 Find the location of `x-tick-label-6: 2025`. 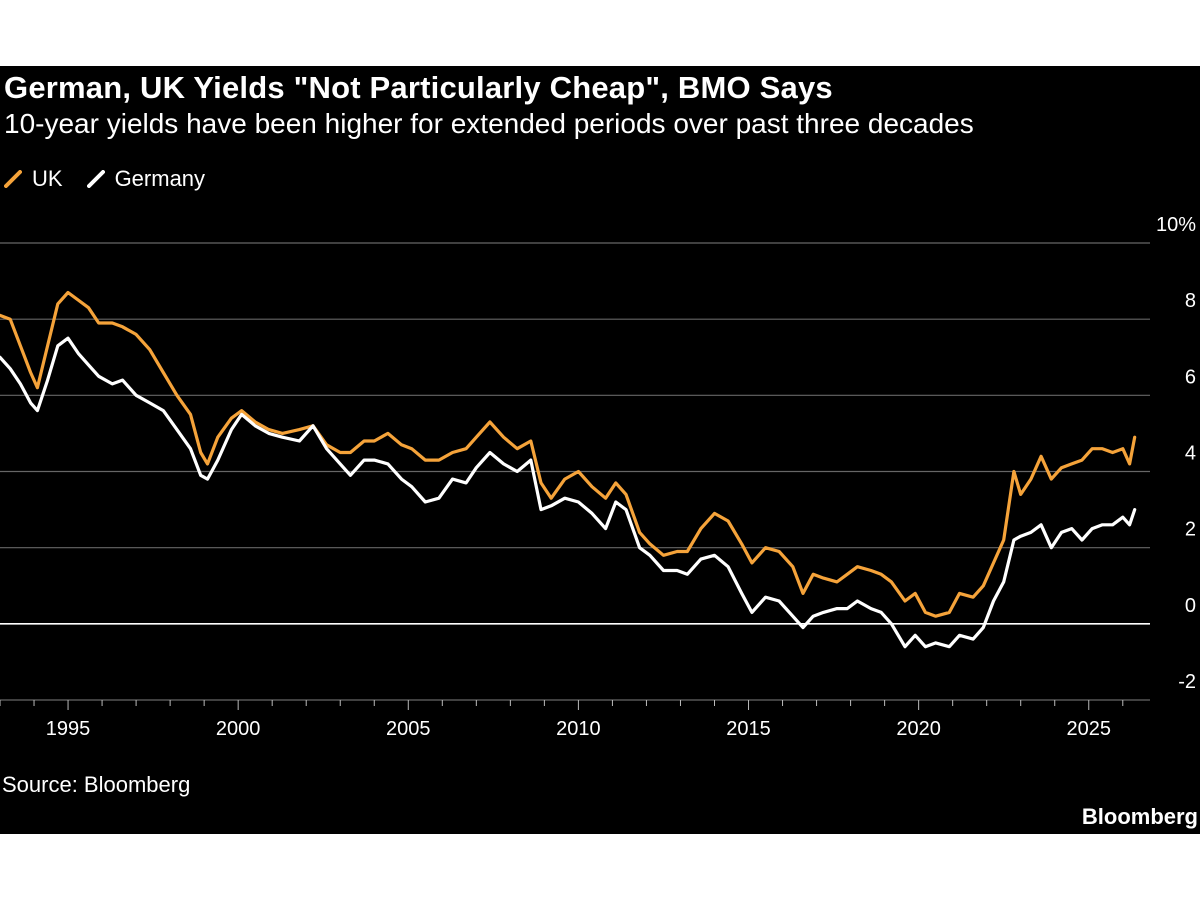

x-tick-label-6: 2025 is located at coordinates (1089, 729).